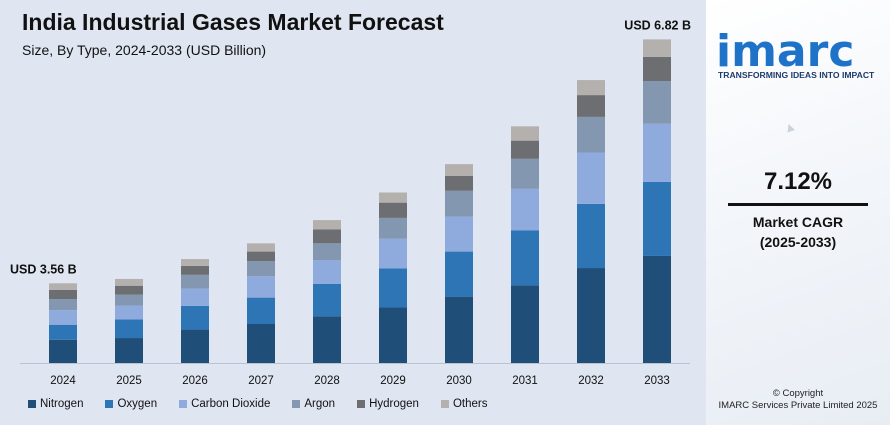 This screenshot has width=890, height=425. Describe the element at coordinates (327, 339) in the screenshot. I see `bar-segment-nitrogen-2028` at that location.